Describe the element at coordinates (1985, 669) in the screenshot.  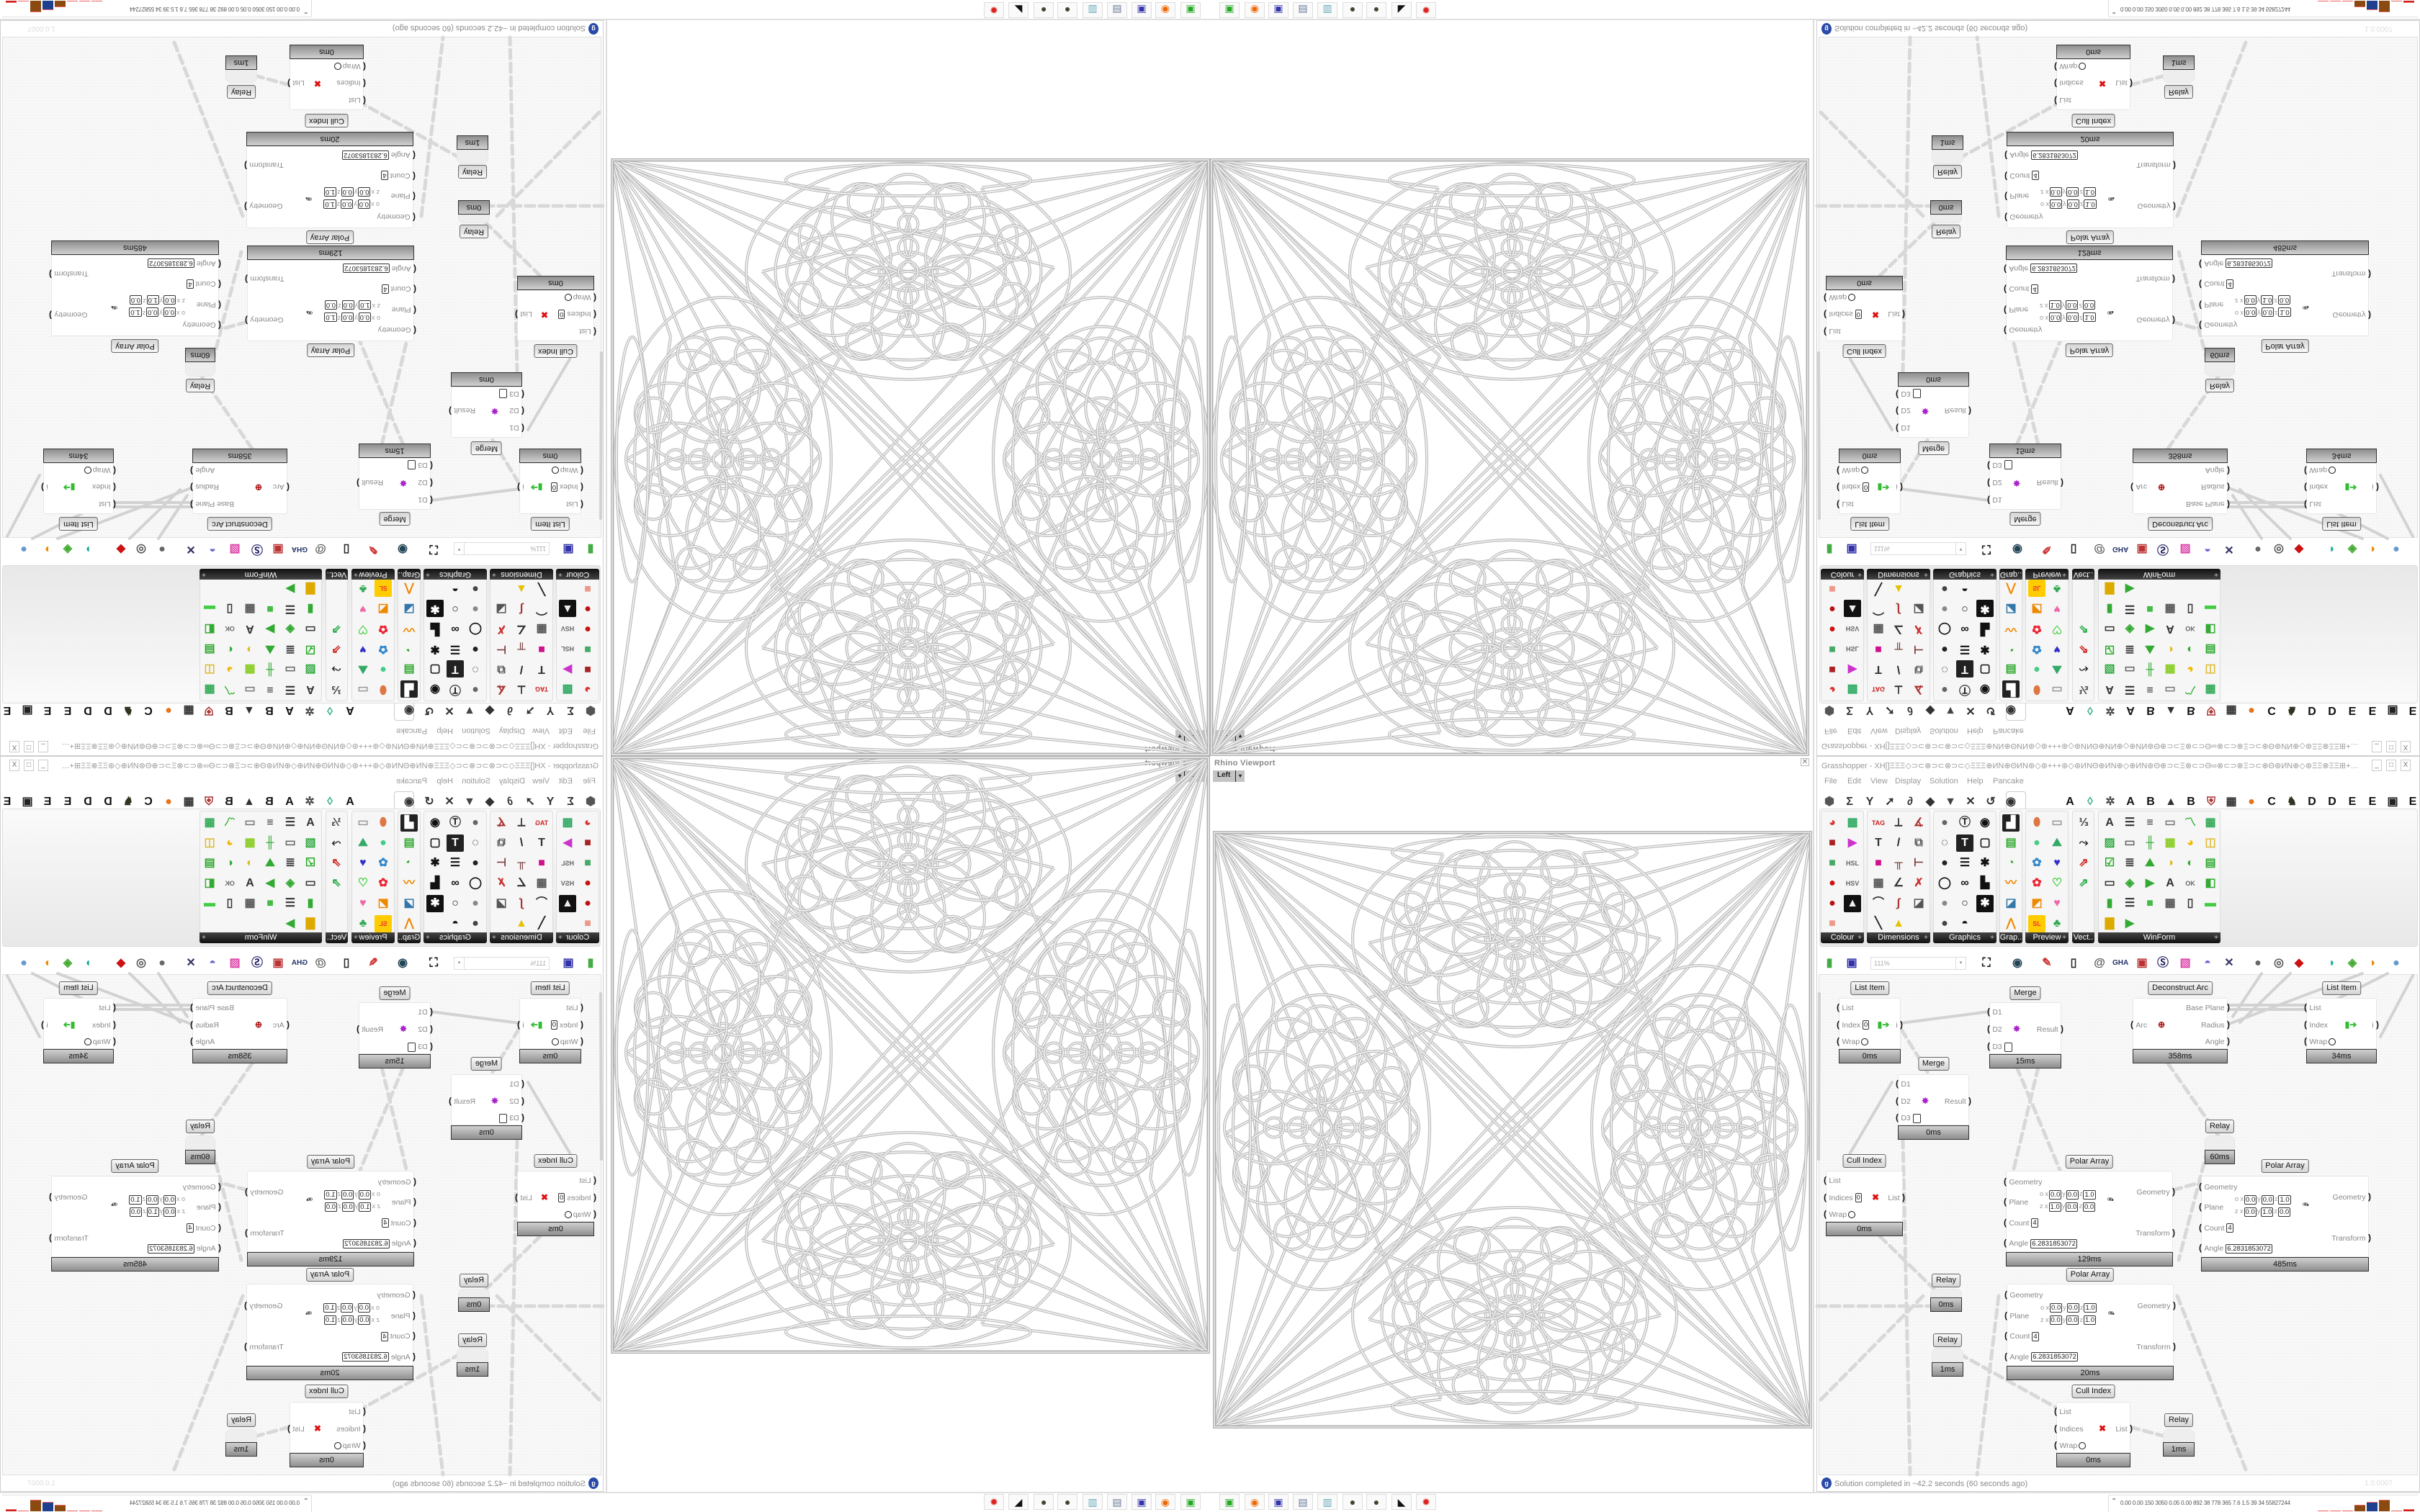
I see `rounded-square-icon: ▢` at that location.